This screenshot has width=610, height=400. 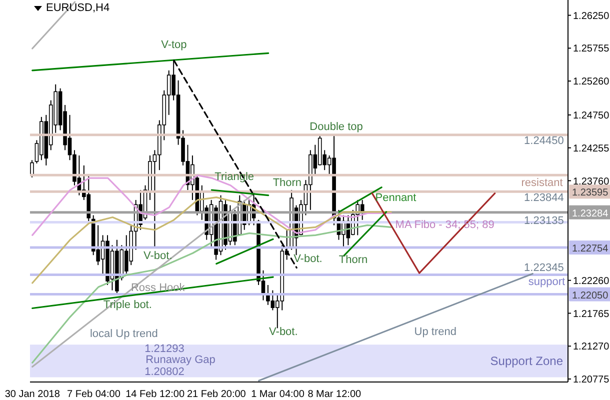 What do you see at coordinates (542, 182) in the screenshot?
I see `annotation: resistant` at bounding box center [542, 182].